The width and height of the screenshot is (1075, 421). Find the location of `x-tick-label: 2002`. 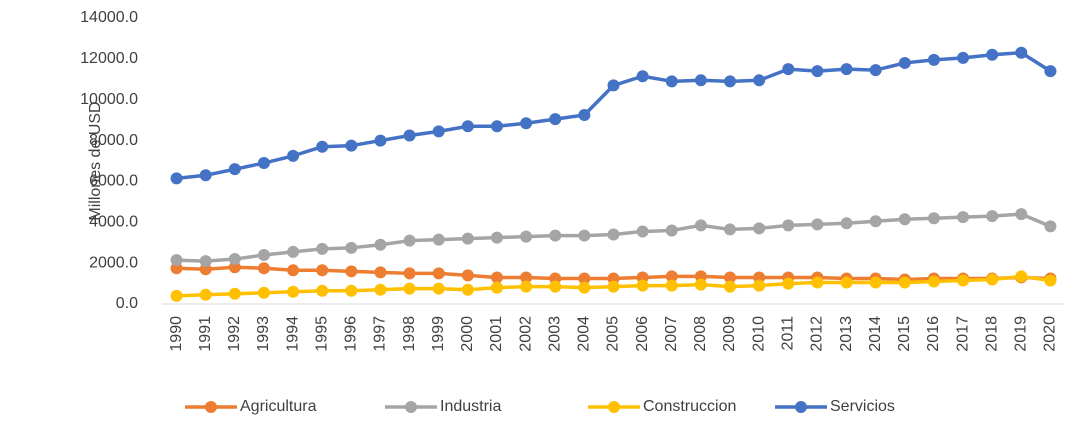

x-tick-label: 2002 is located at coordinates (525, 334).